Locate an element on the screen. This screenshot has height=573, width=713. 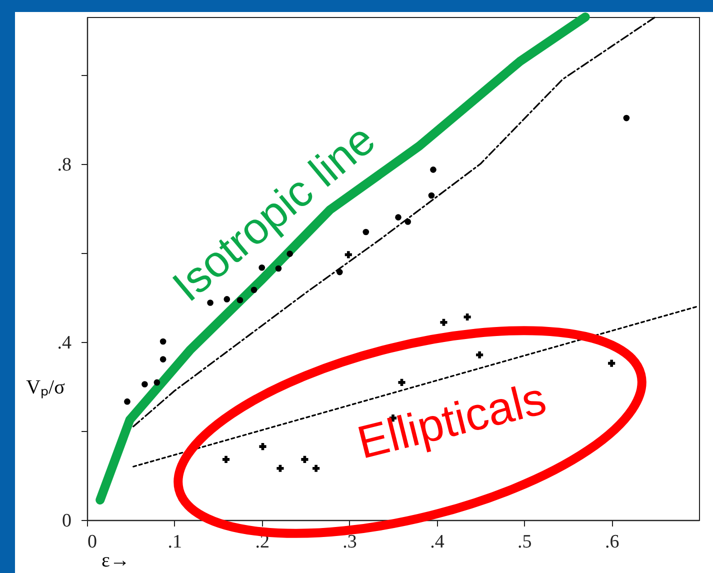
x-tick-label: .1 is located at coordinates (175, 542).